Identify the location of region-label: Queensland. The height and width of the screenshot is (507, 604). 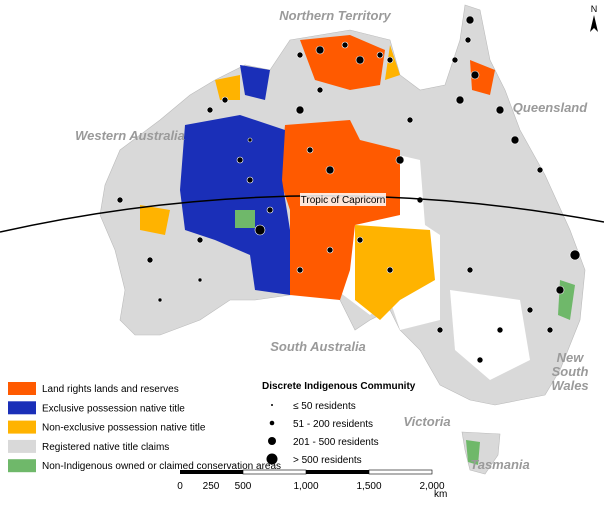
(550, 107).